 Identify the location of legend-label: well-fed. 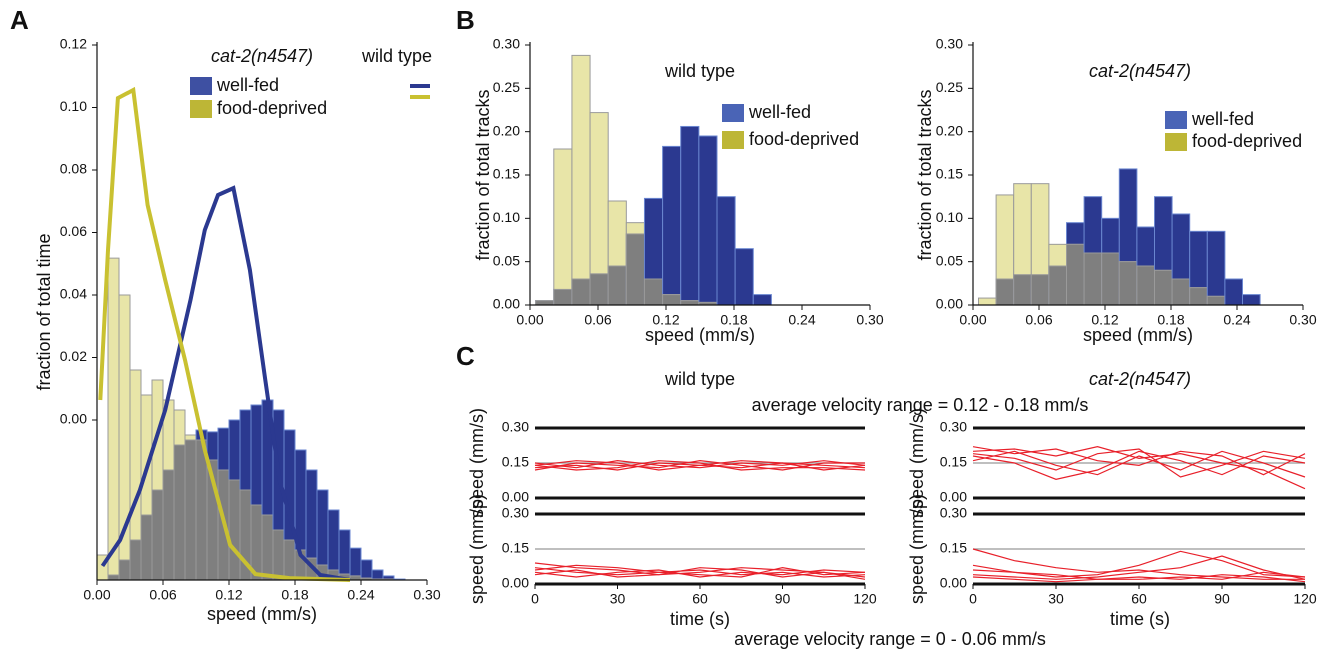
(779, 112).